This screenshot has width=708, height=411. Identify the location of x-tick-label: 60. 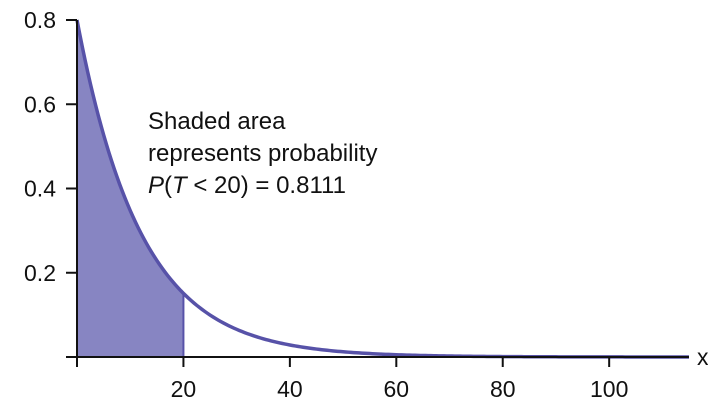
(397, 389).